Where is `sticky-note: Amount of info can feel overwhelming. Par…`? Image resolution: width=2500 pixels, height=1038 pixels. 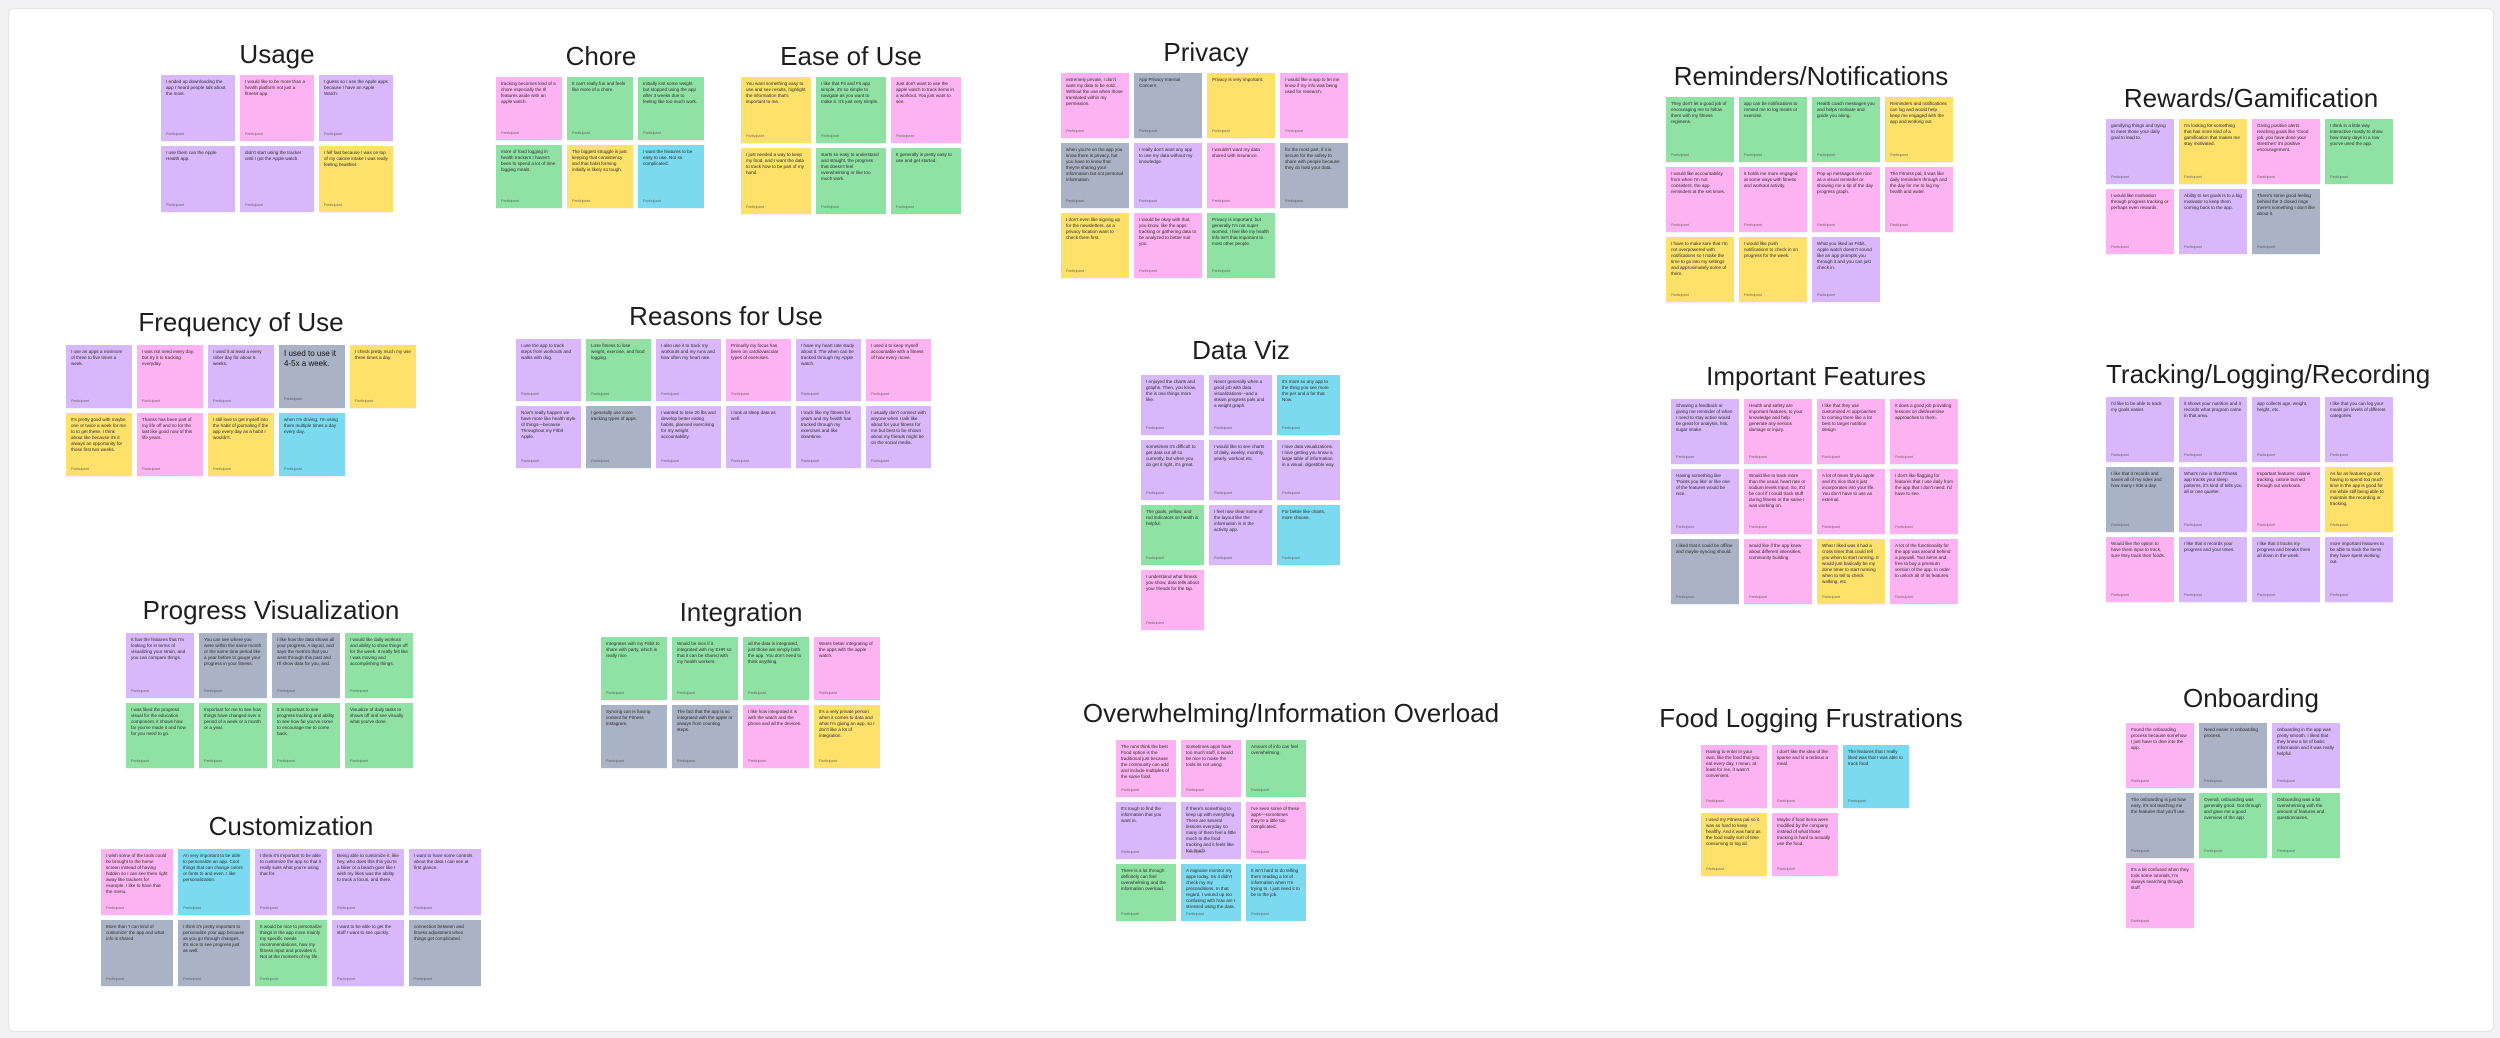
sticky-note: Amount of info can feel overwhelming. Par… is located at coordinates (1276, 768).